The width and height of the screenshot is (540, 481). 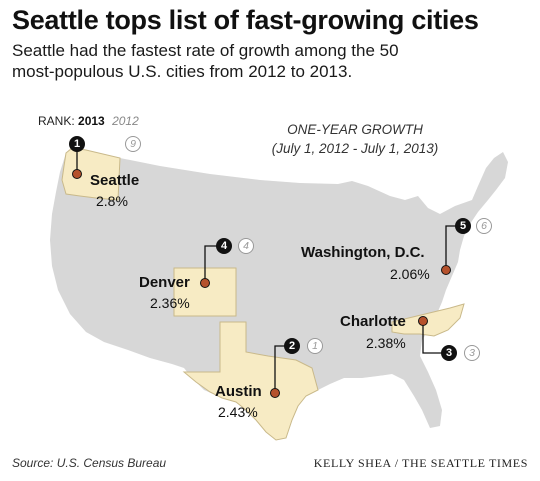 I want to click on rank-2013-badge-denver: 4, so click(x=224, y=246).